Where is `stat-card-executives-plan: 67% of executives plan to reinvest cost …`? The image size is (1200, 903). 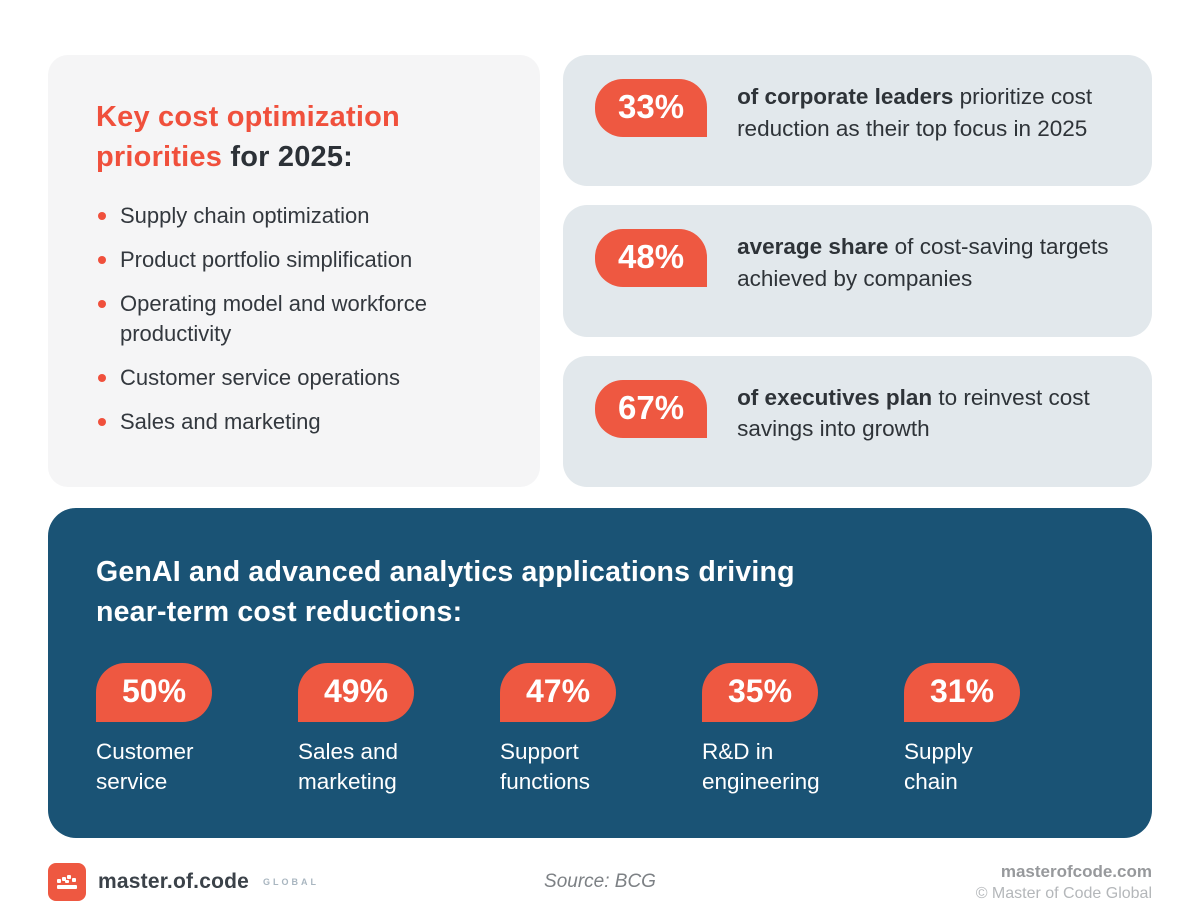
stat-card-executives-plan: 67% of executives plan to reinvest cost … is located at coordinates (857, 421).